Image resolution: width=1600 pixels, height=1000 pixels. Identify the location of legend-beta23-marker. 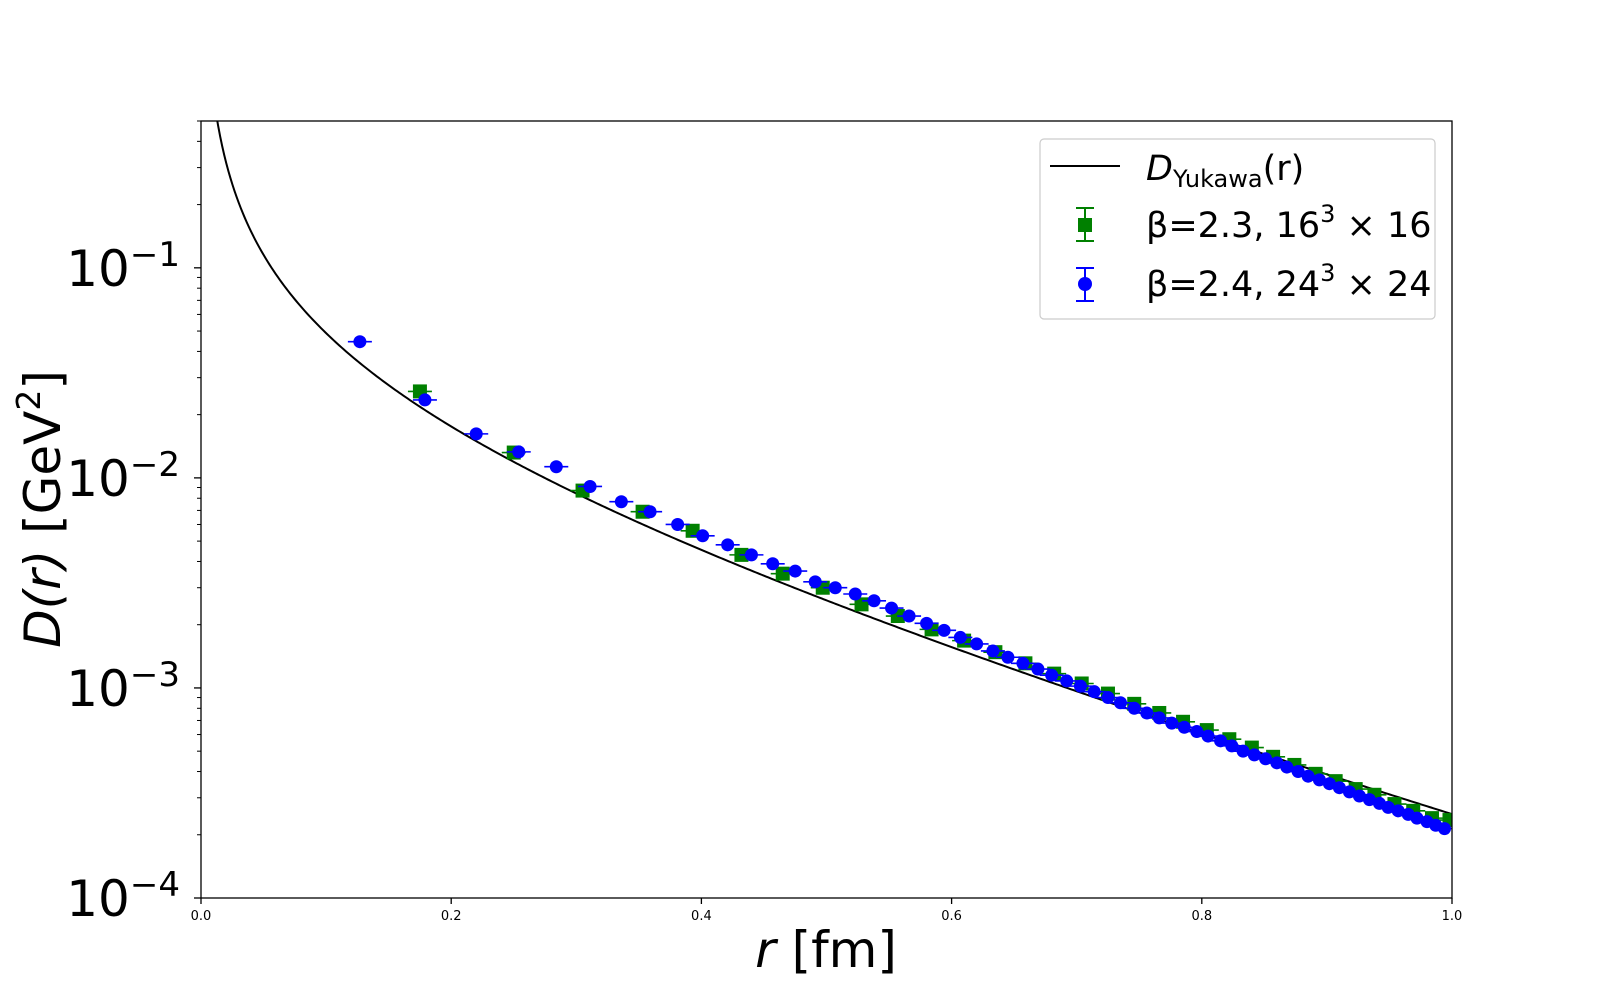
(1085, 224).